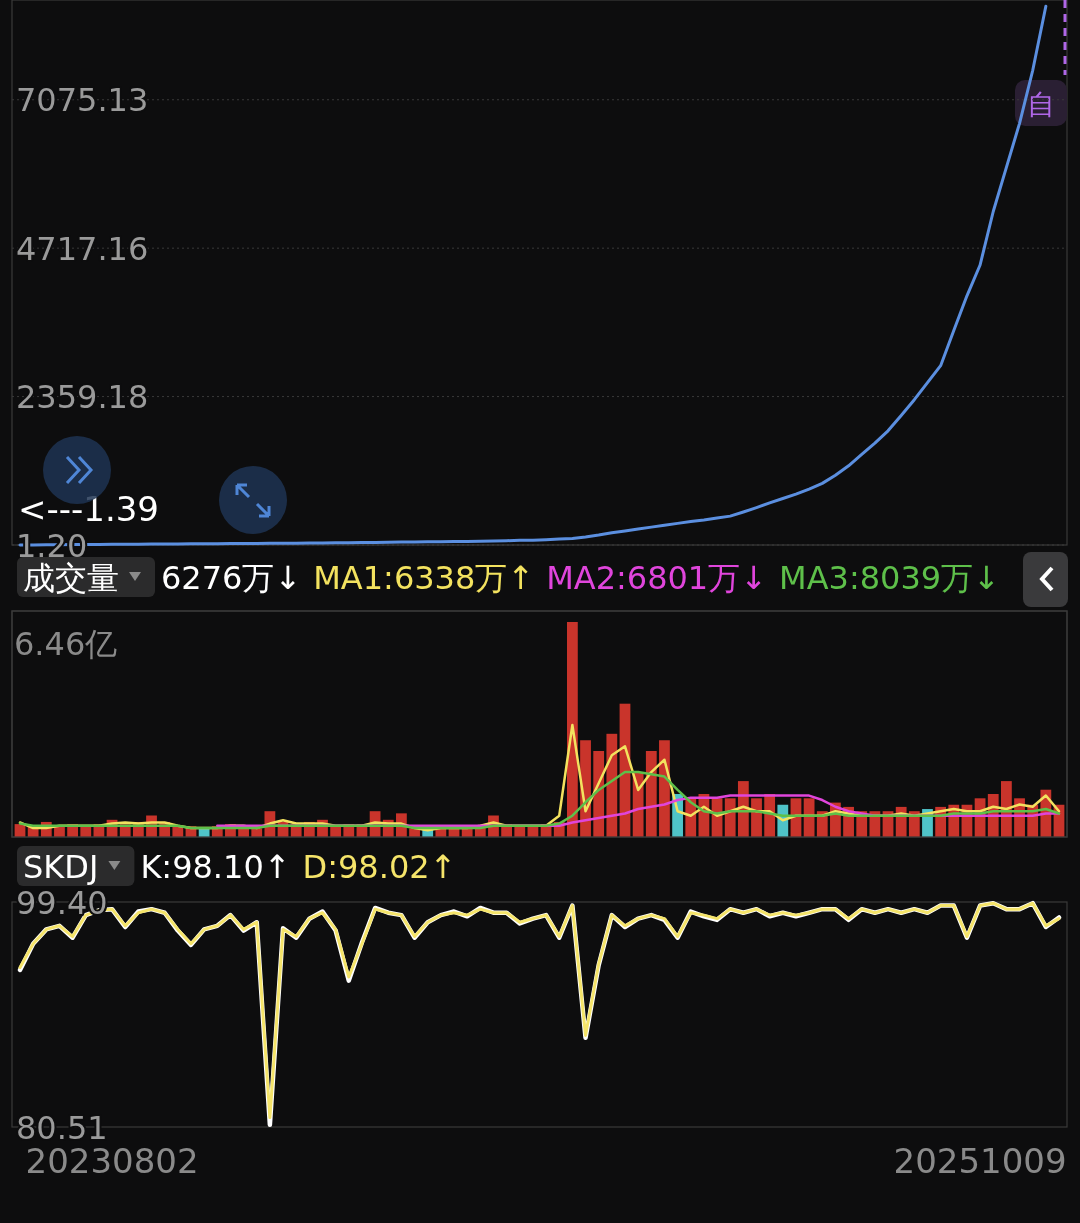  Describe the element at coordinates (82, 100) in the screenshot. I see `y-tick-label: 7075.13` at that location.